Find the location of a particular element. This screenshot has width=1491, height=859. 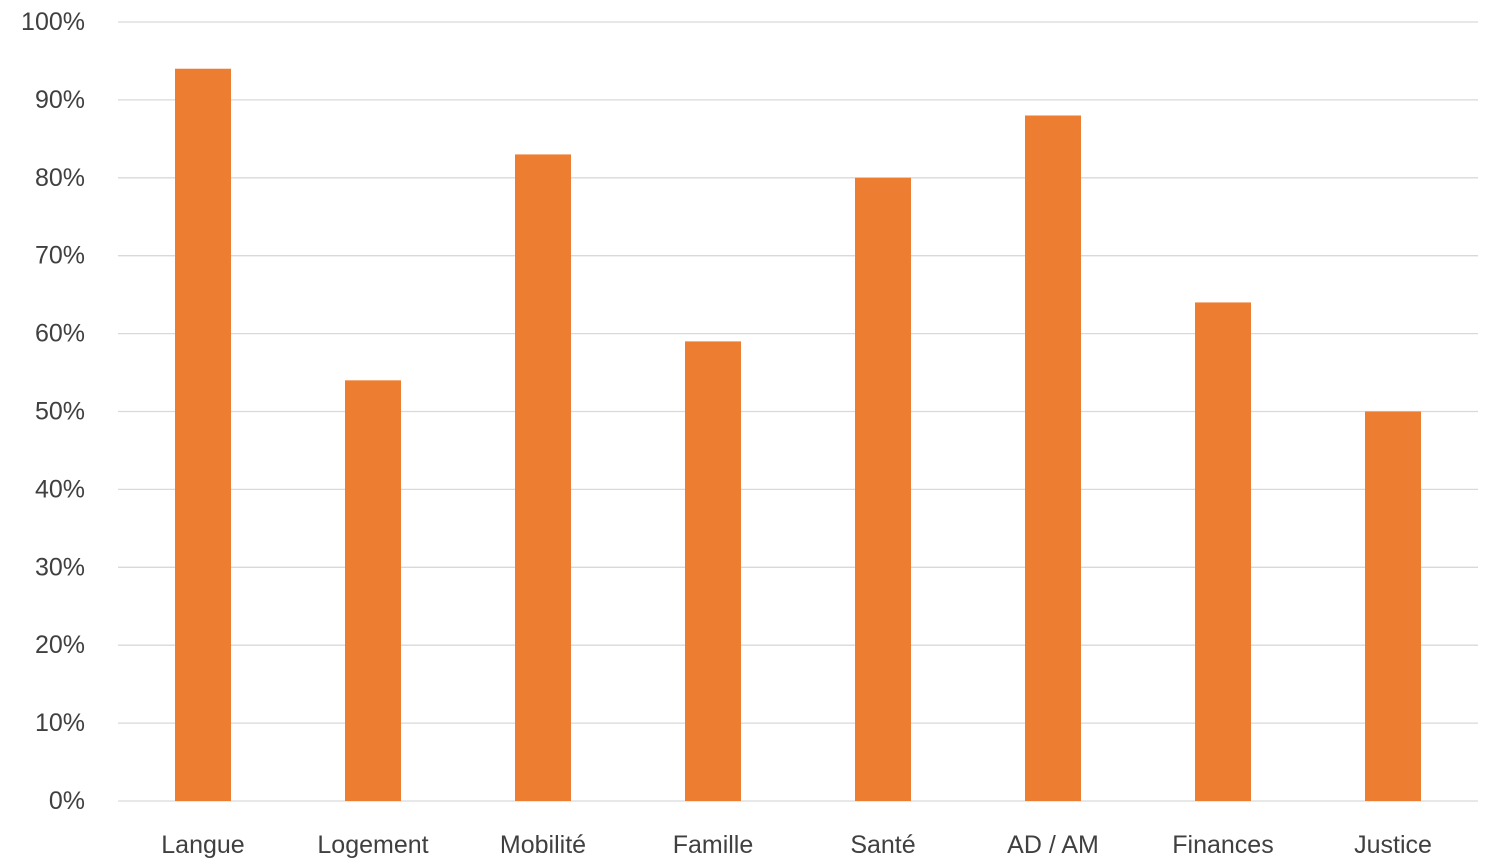

x-tick-label: Logement is located at coordinates (372, 845).